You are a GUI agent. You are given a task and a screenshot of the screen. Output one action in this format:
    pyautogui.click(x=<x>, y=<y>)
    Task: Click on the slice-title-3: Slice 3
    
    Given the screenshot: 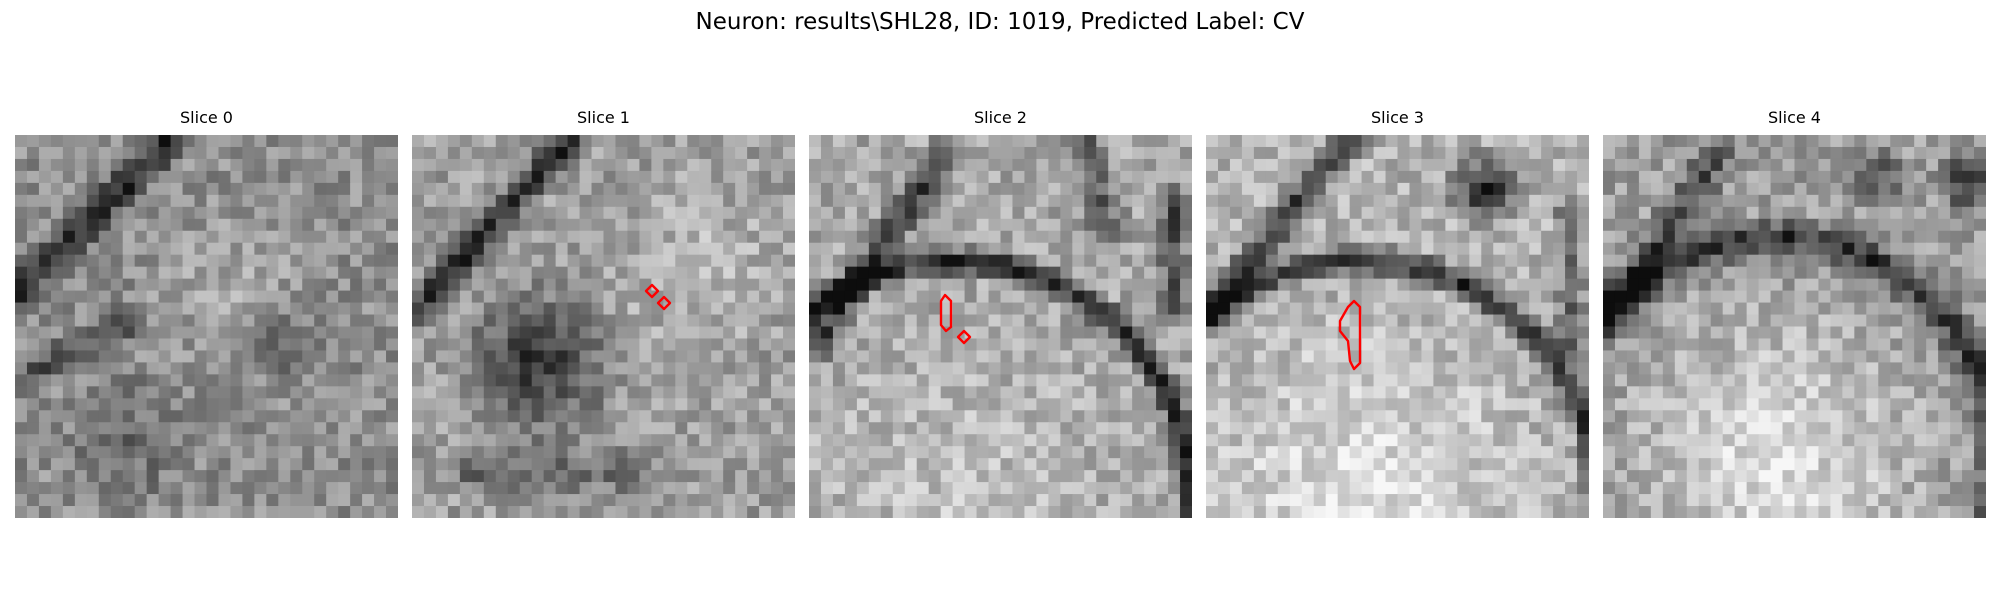 What is the action you would take?
    pyautogui.click(x=1397, y=117)
    